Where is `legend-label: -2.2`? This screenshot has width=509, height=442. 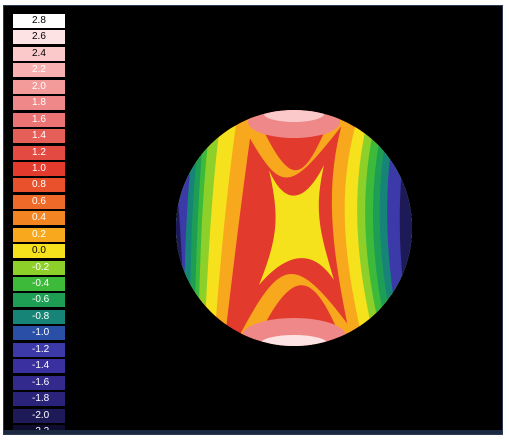
legend-label: -2.2 is located at coordinates (40, 429).